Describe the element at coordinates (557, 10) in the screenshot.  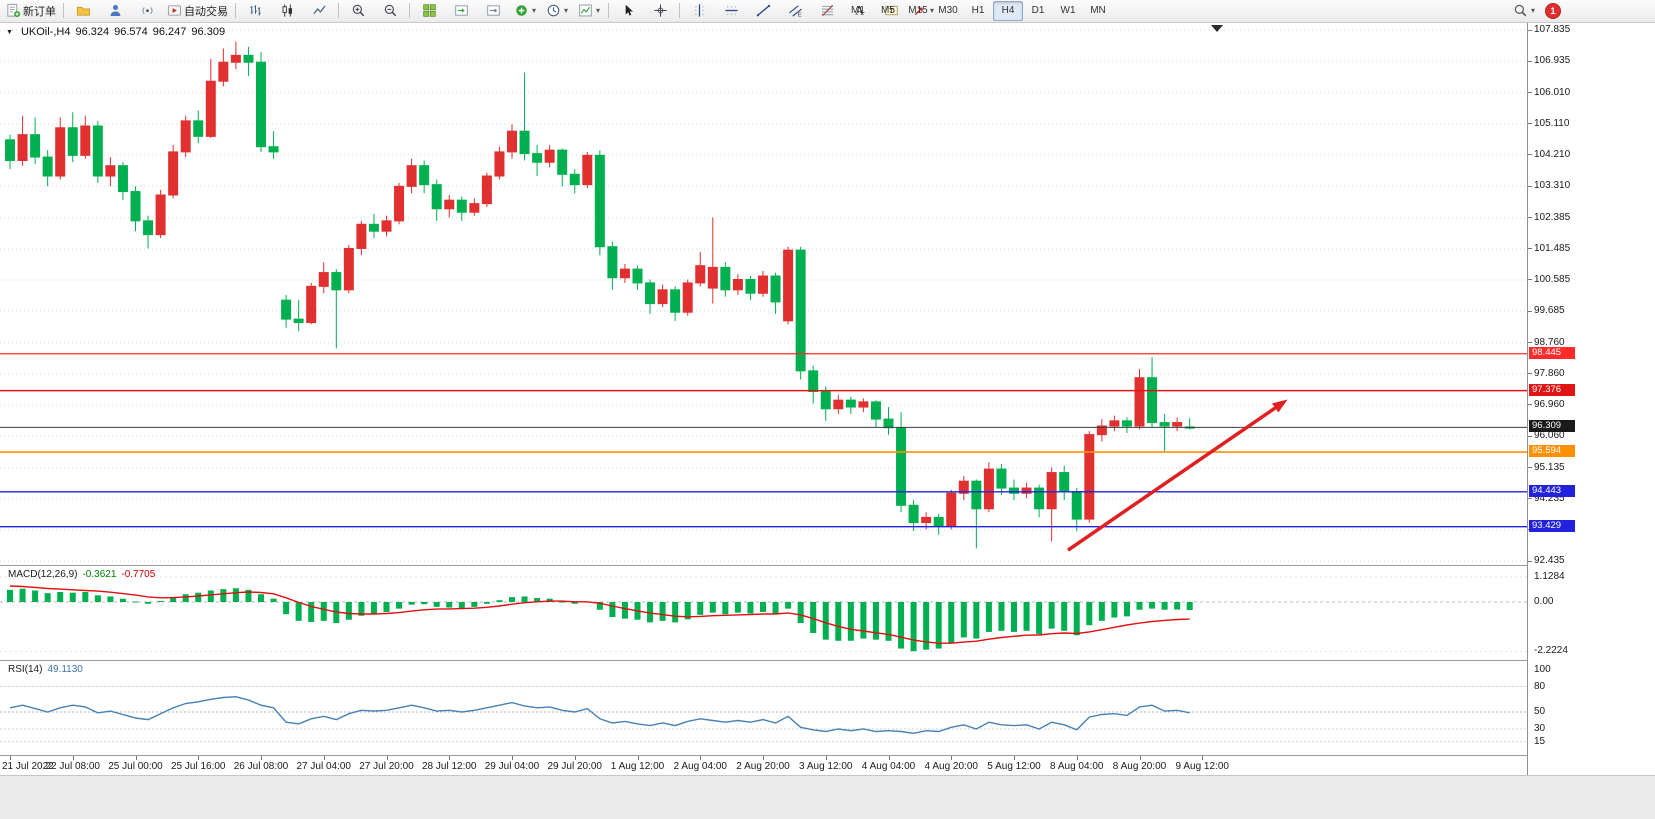
I see `periods-button: ▾` at that location.